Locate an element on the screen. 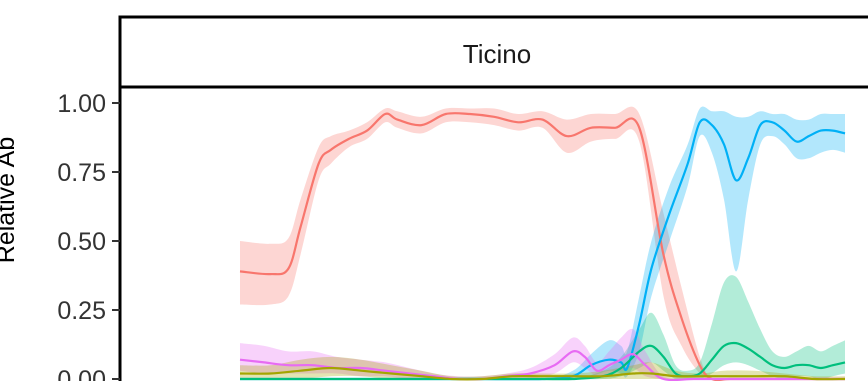 The width and height of the screenshot is (868, 381). y-tick-label: 0.75 is located at coordinates (81, 173).